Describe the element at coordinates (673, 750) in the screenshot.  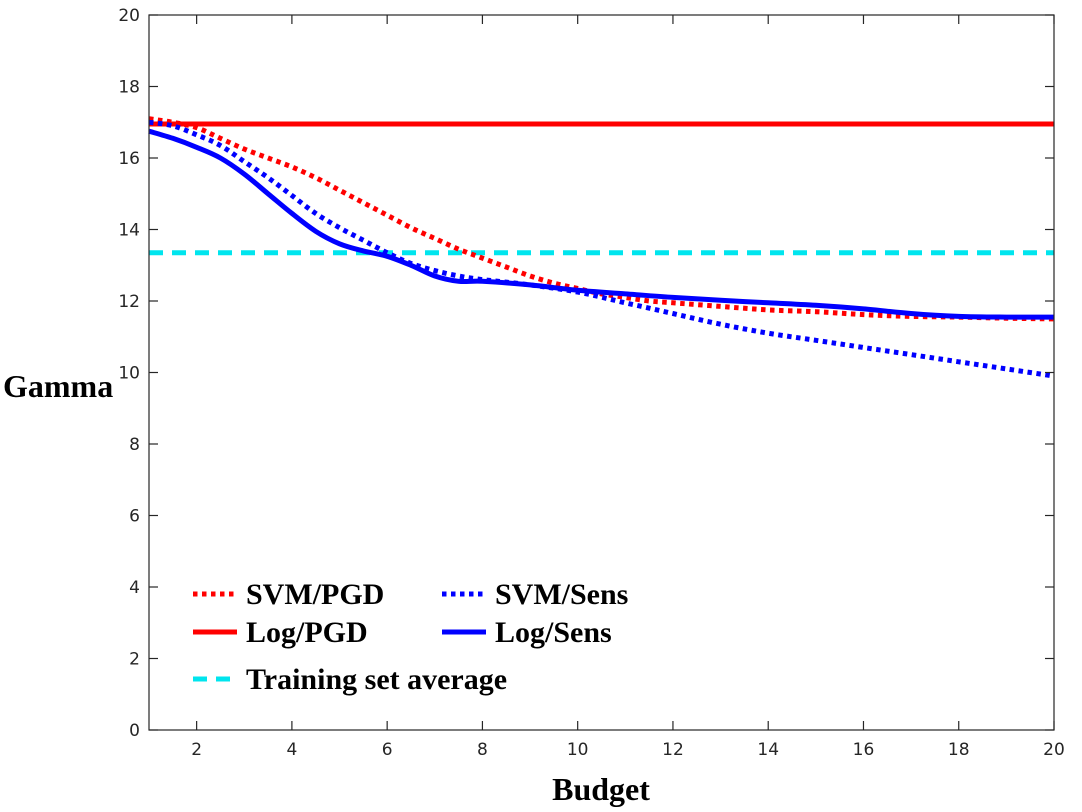
I see `x-tick-label: 12` at that location.